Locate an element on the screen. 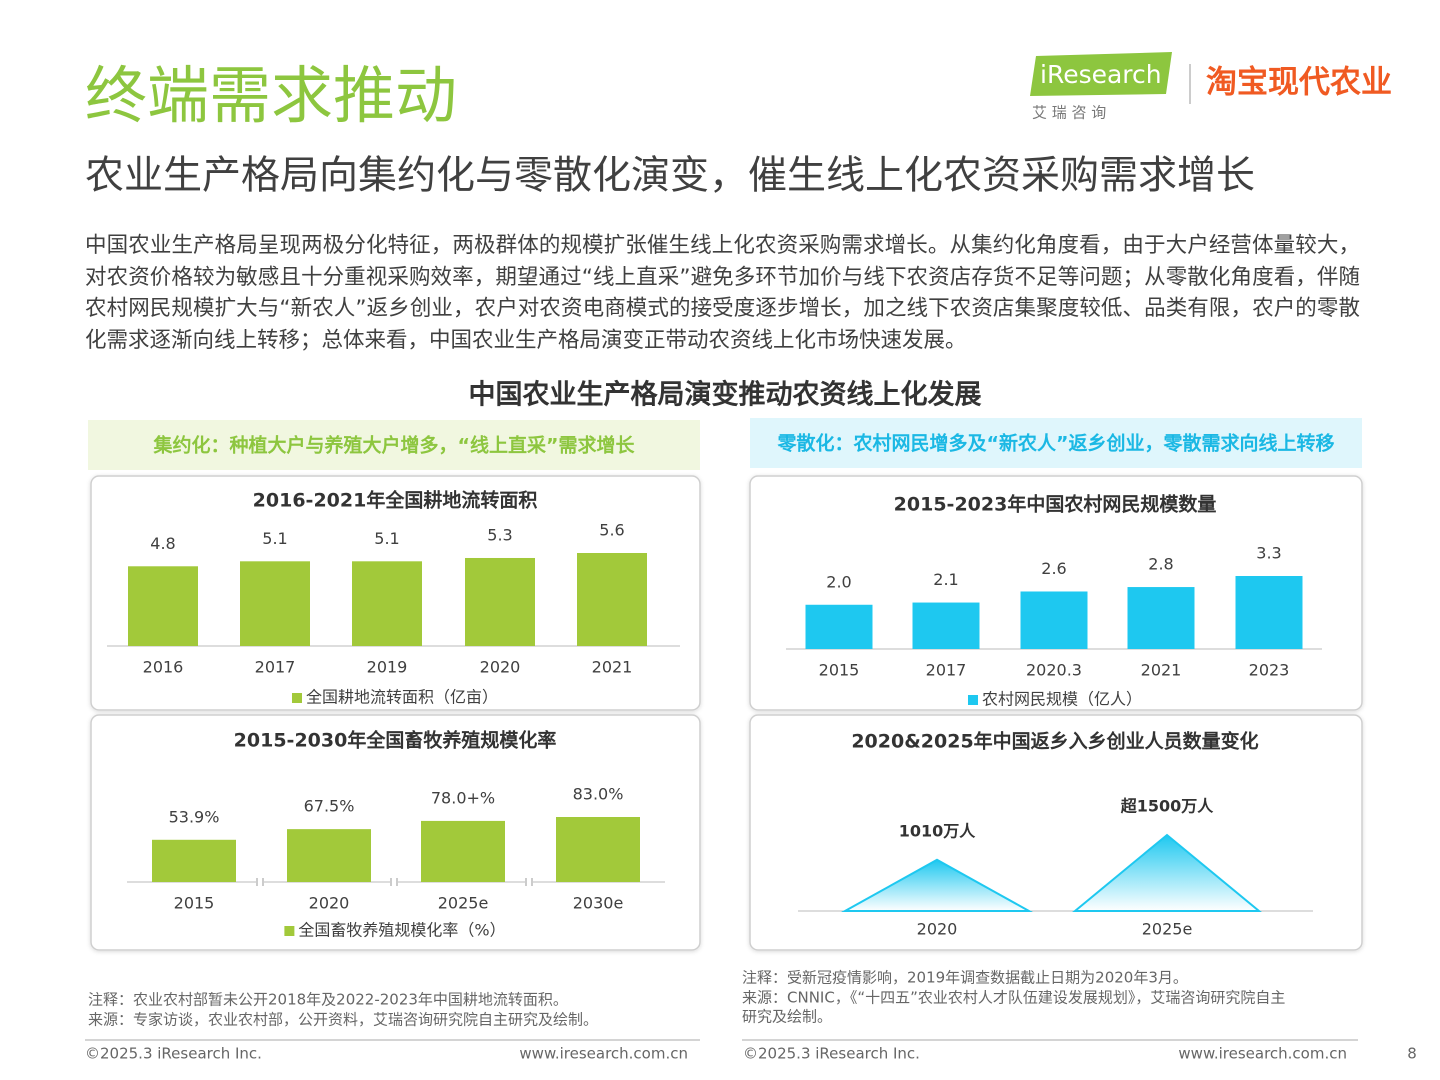 The image size is (1440, 1080). chart-title: 2020&2025年中国返乡入乡创业人员数量变化 is located at coordinates (1054, 741).